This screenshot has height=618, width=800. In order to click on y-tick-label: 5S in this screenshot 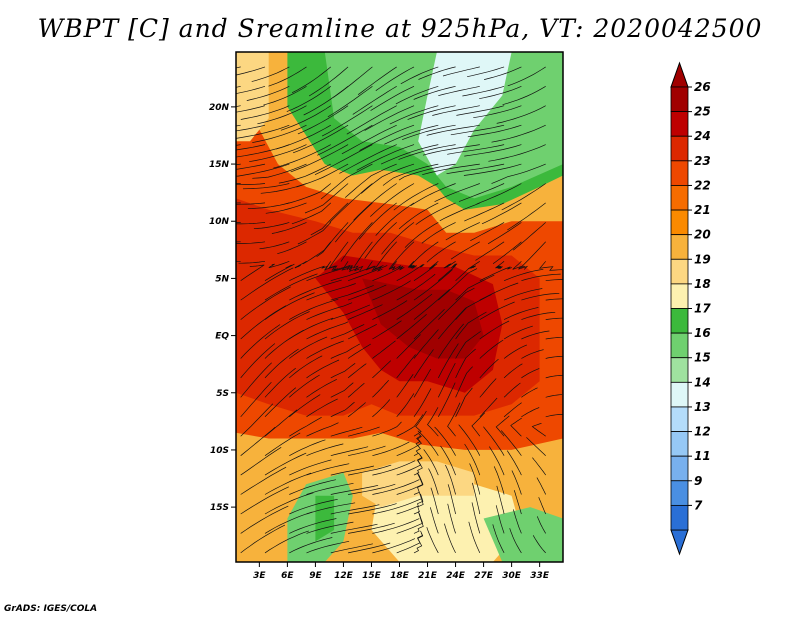, I will do `click(222, 394)`.